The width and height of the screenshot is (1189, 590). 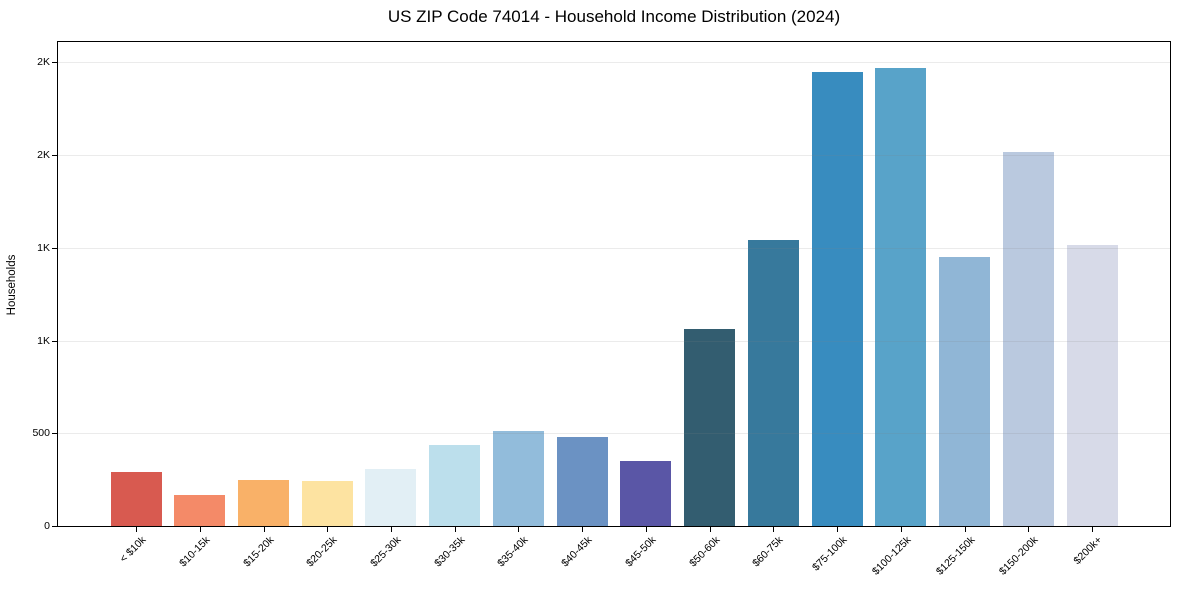 What do you see at coordinates (12, 285) in the screenshot?
I see `y-axis-title: Households` at bounding box center [12, 285].